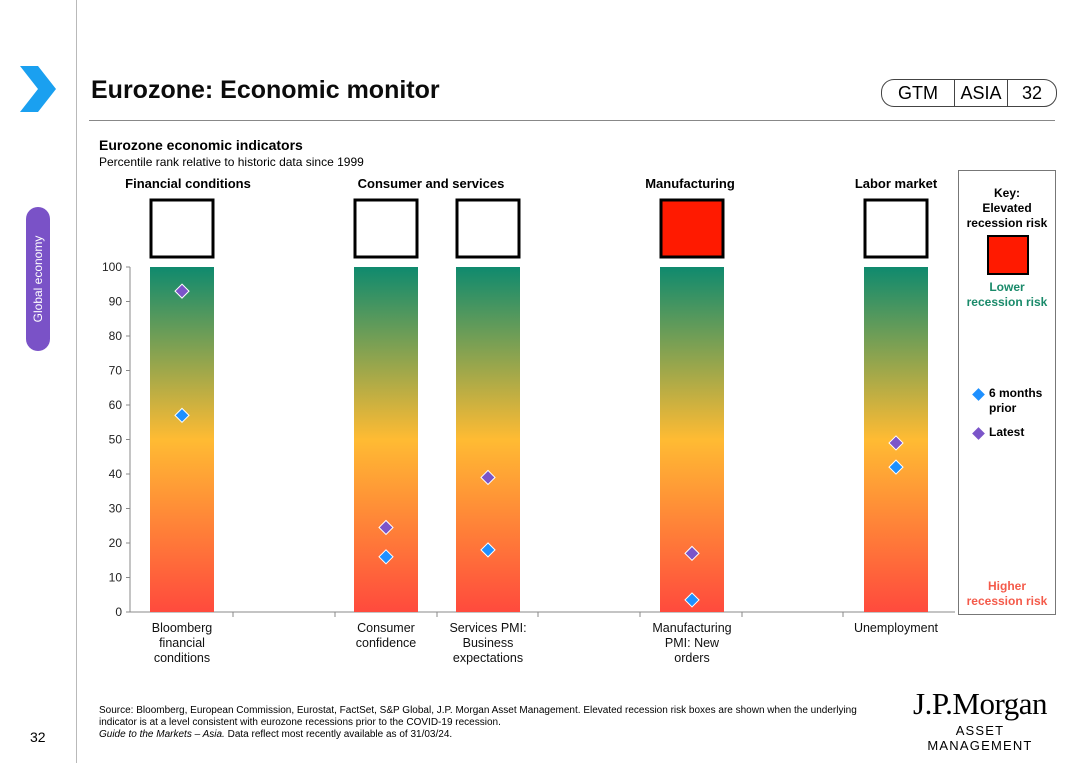 The width and height of the screenshot is (1080, 763). Describe the element at coordinates (1007, 287) in the screenshot. I see `lower-risk-line: Lower` at that location.